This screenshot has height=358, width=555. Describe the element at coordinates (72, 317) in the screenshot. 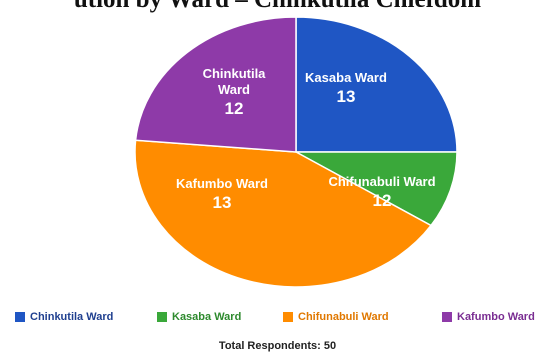

I see `legend-label: Chinkutila Ward` at that location.